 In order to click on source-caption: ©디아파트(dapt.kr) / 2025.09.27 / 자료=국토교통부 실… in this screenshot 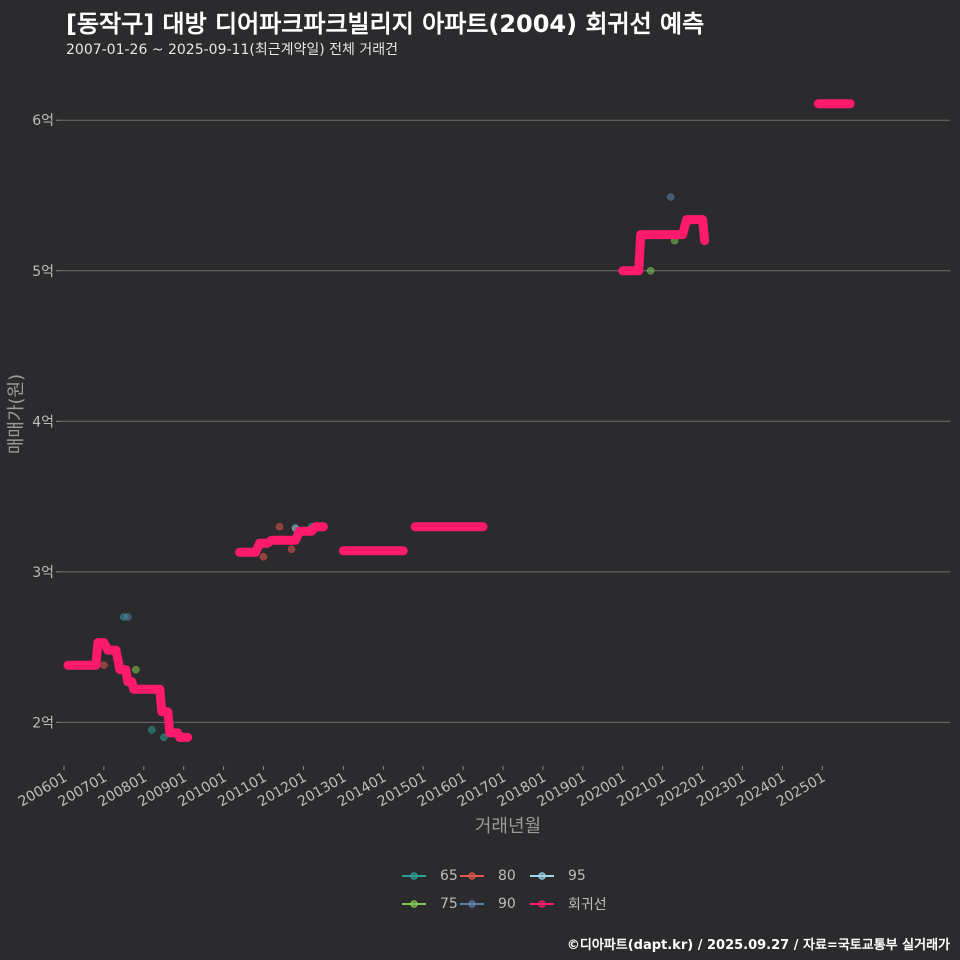, I will do `click(758, 945)`.